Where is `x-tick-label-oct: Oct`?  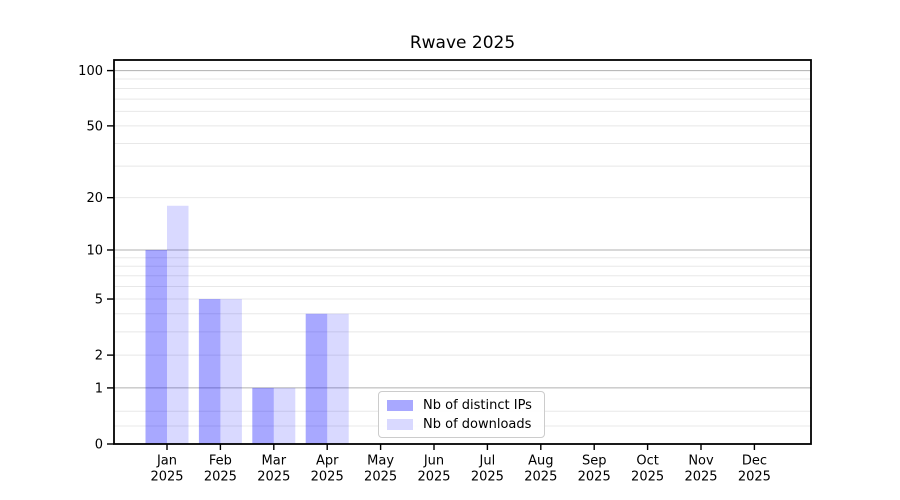
x-tick-label-oct: Oct is located at coordinates (647, 461).